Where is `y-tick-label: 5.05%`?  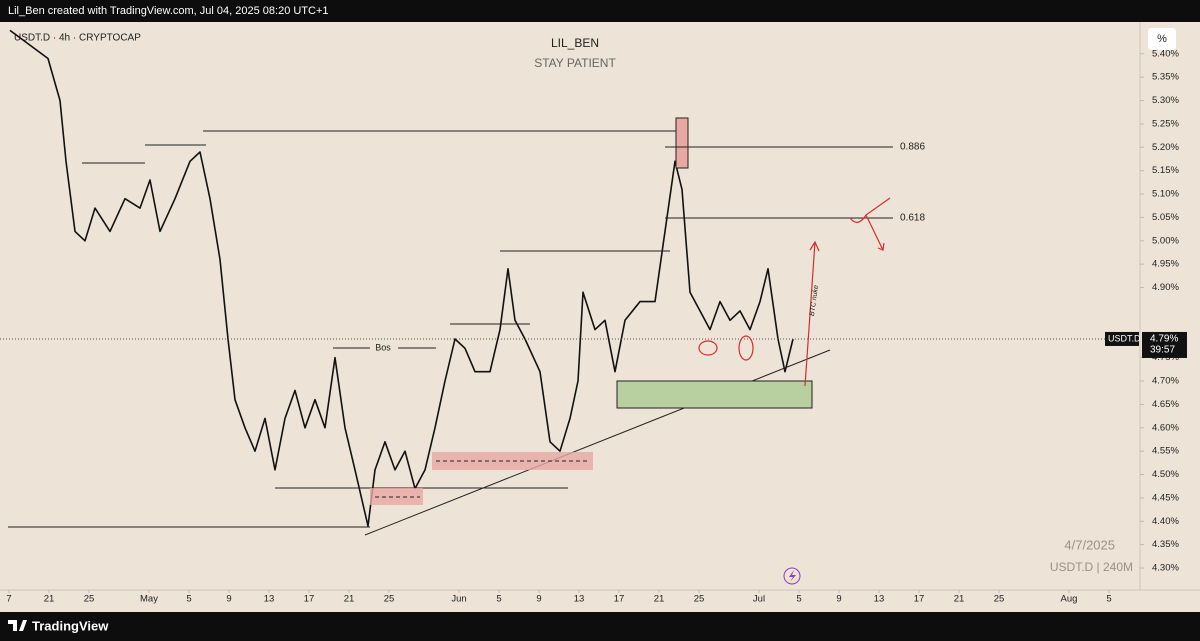
y-tick-label: 5.05% is located at coordinates (1165, 217).